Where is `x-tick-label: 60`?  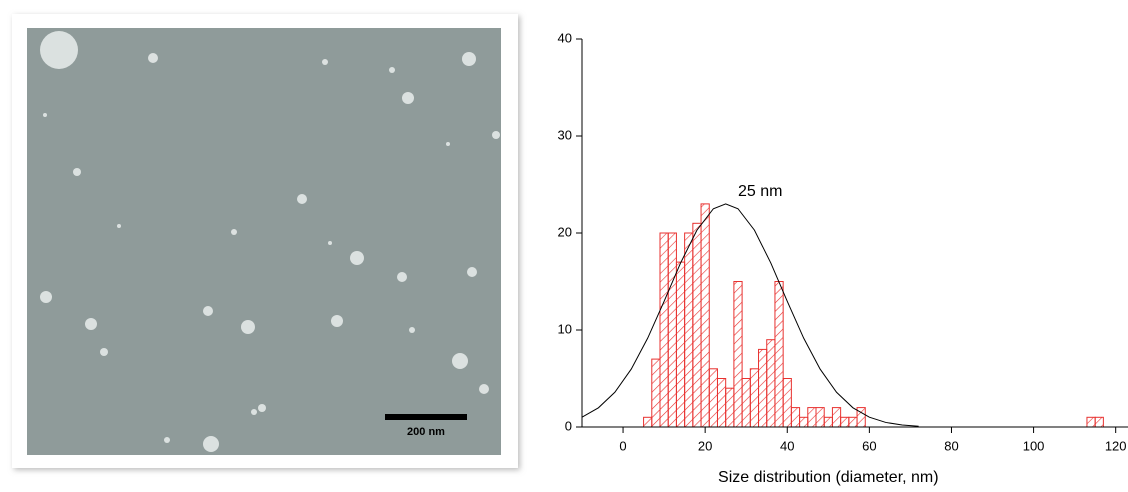 x-tick-label: 60 is located at coordinates (869, 445).